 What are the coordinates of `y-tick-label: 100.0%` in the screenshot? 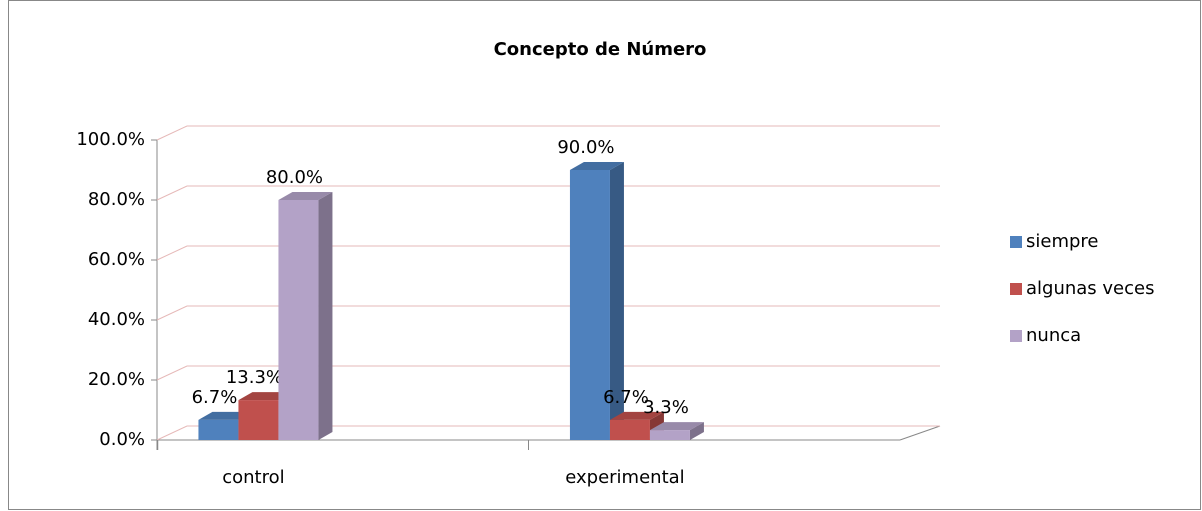 It's located at (110, 139).